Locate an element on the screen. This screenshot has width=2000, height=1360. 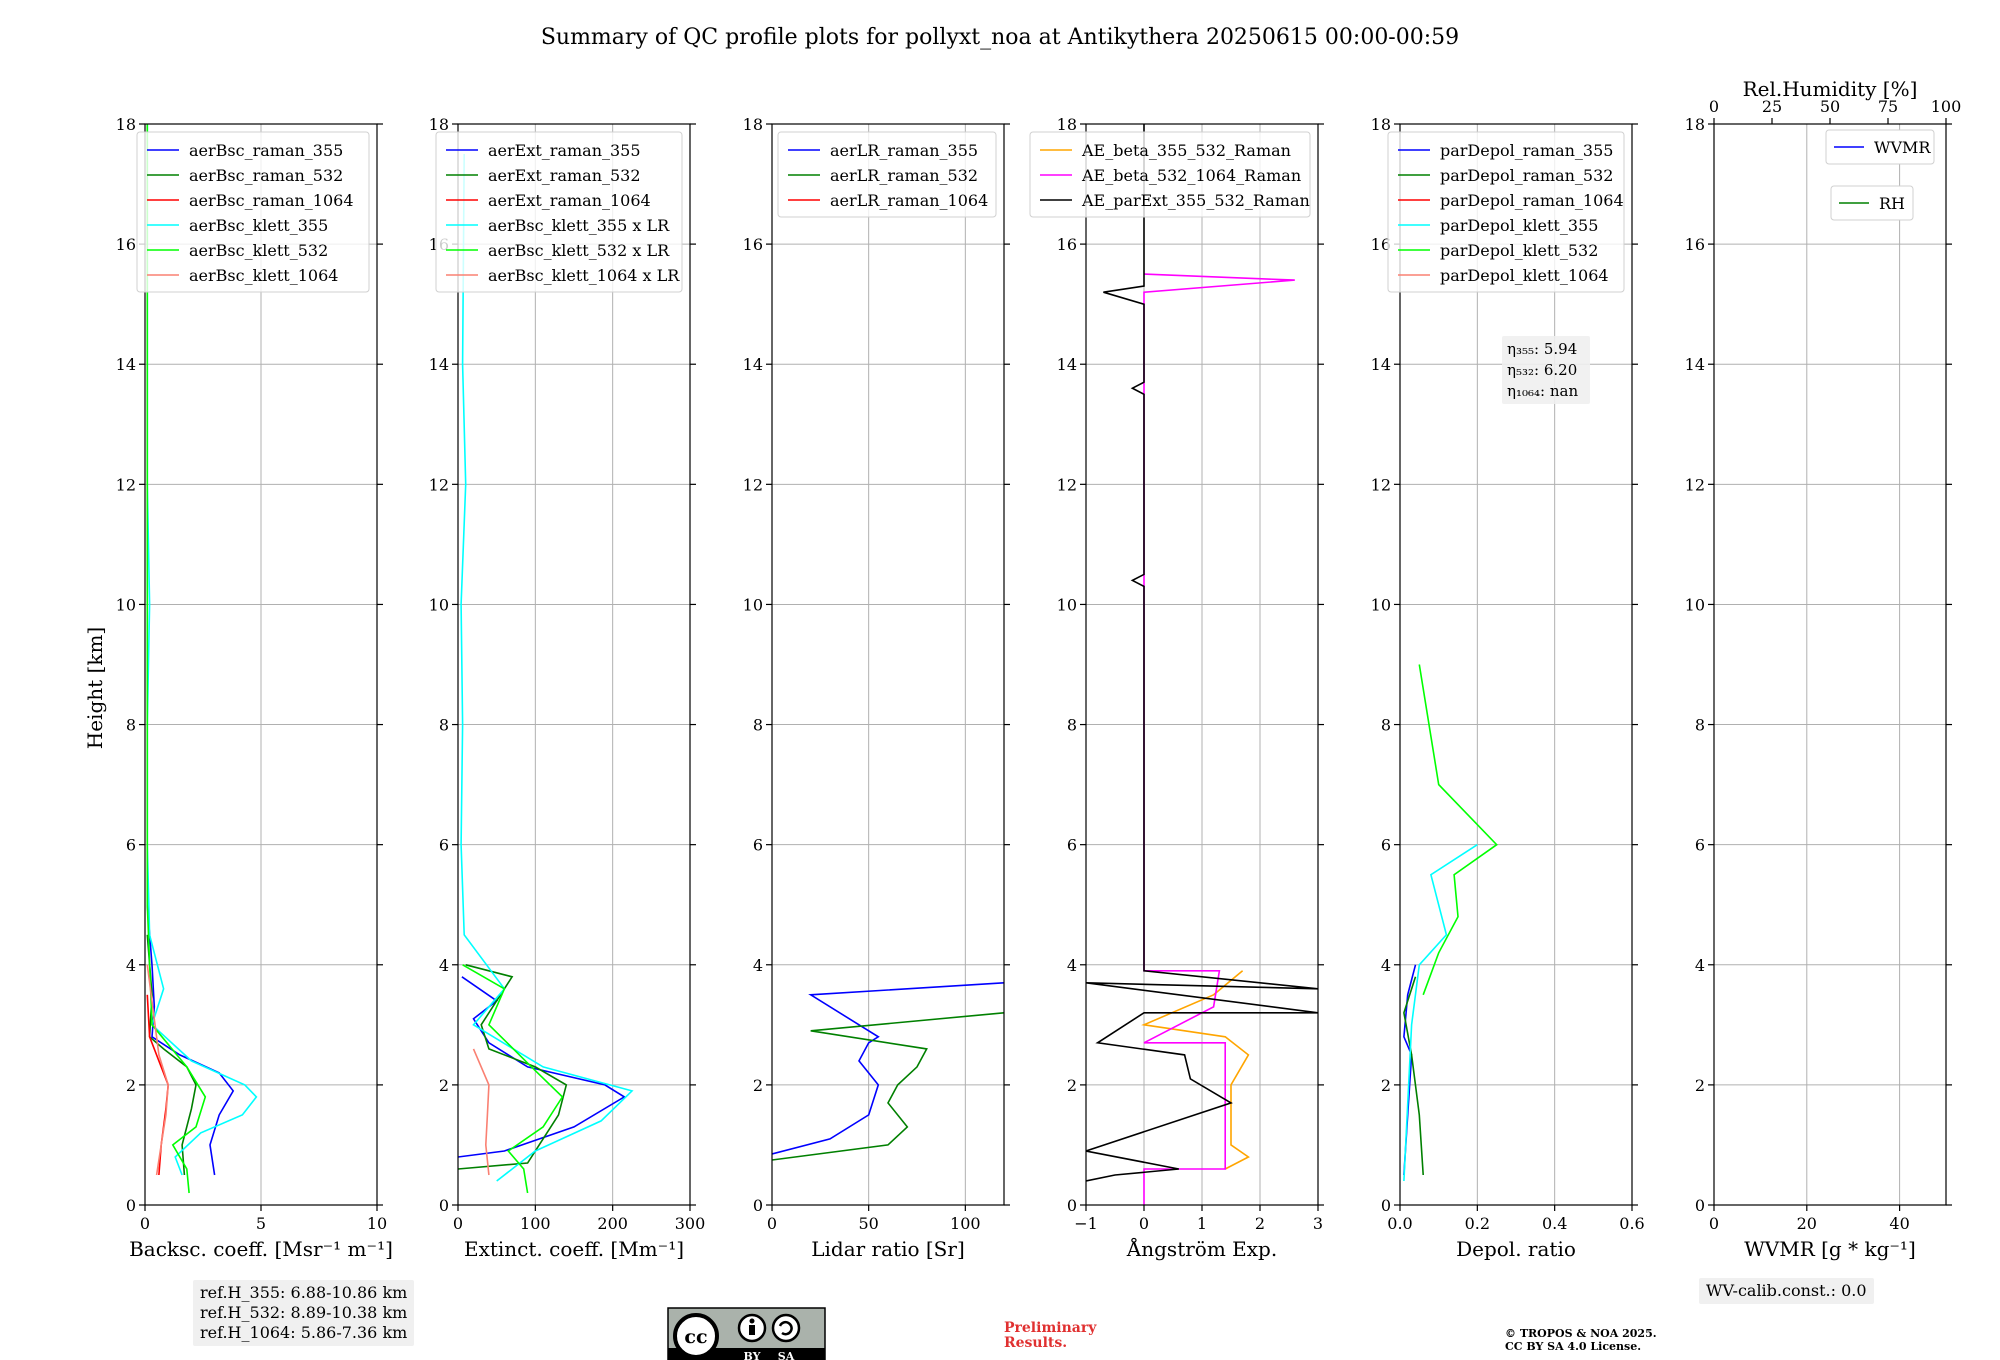
annotation-text: η₅₃₂: 6.20 is located at coordinates (1542, 370).